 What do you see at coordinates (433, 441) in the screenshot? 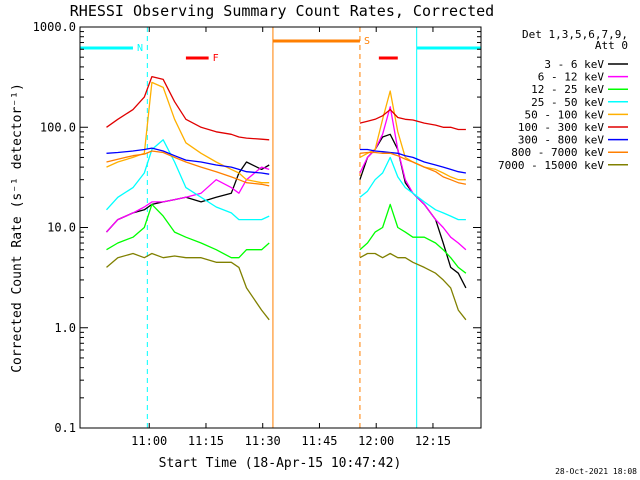
I see `x-tick-label-5: 12:15` at bounding box center [433, 441].